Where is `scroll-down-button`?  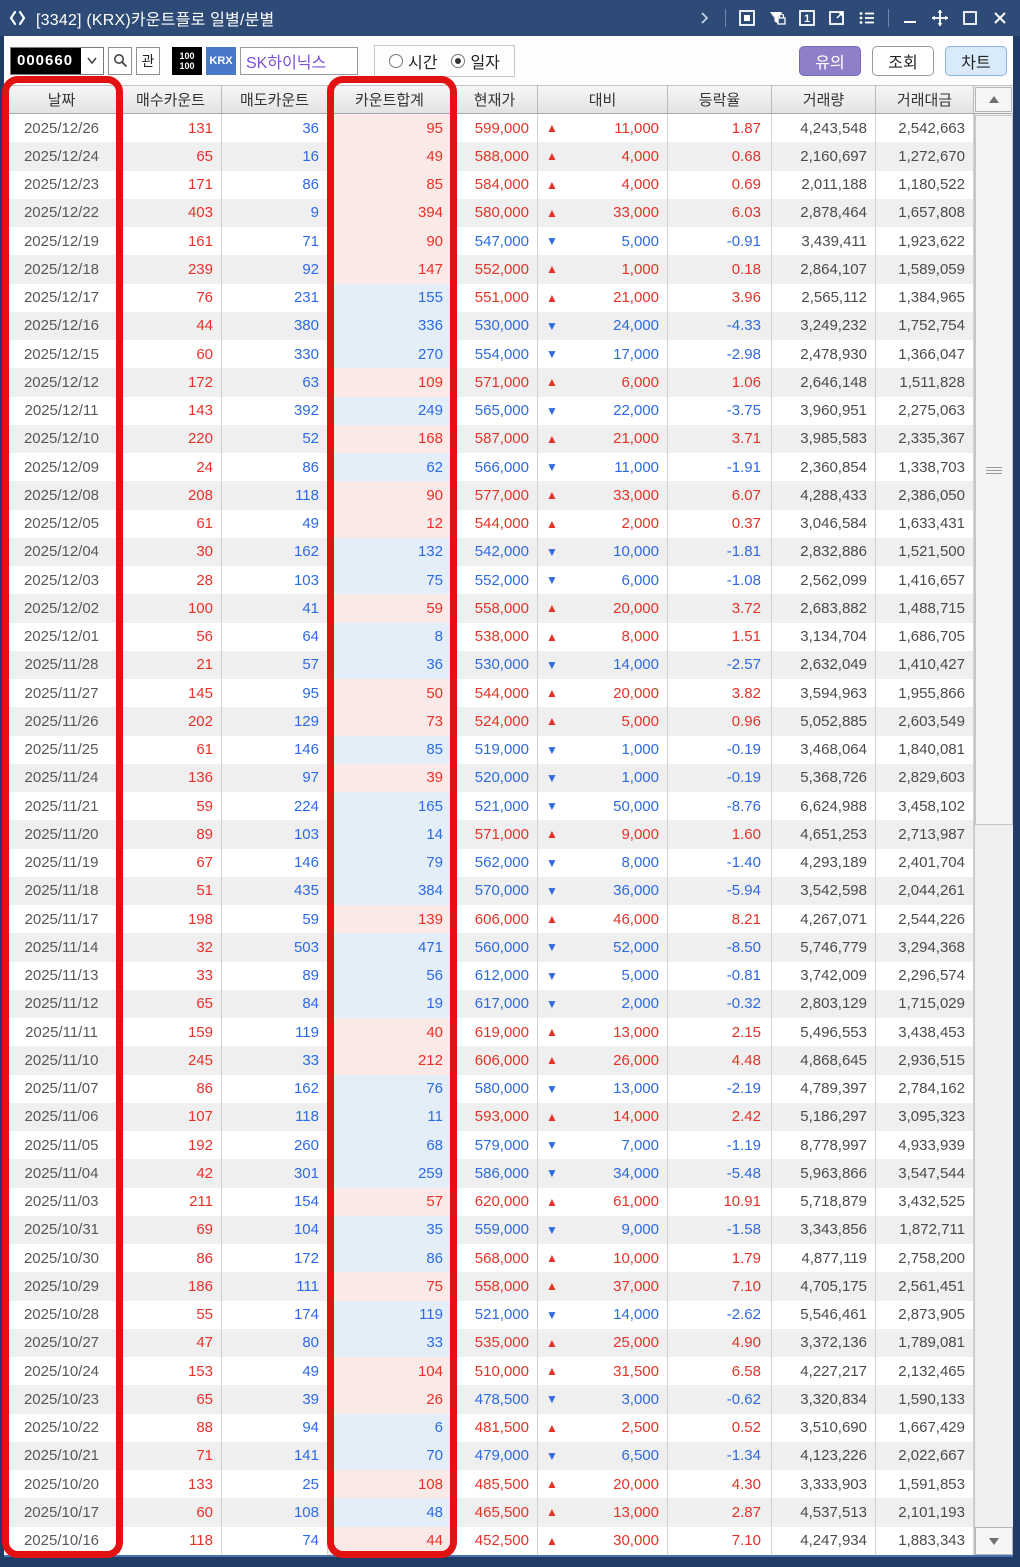
scroll-down-button is located at coordinates (994, 1541).